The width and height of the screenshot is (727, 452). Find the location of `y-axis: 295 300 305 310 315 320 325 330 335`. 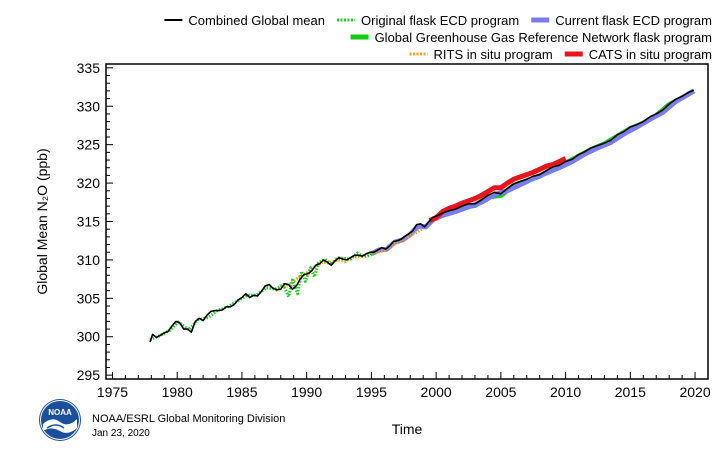

y-axis: 295 300 305 310 315 320 325 330 335 is located at coordinates (95, 221).